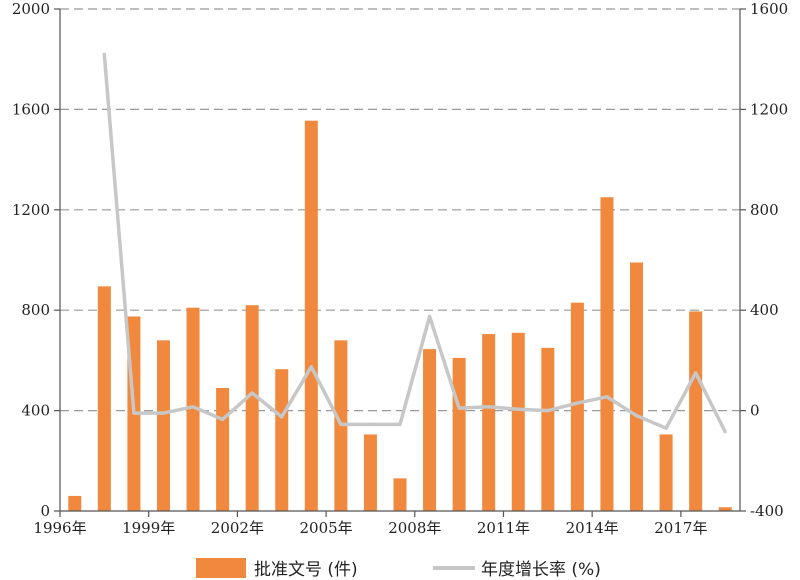  What do you see at coordinates (31, 109) in the screenshot?
I see `left-tick-label: 1600` at bounding box center [31, 109].